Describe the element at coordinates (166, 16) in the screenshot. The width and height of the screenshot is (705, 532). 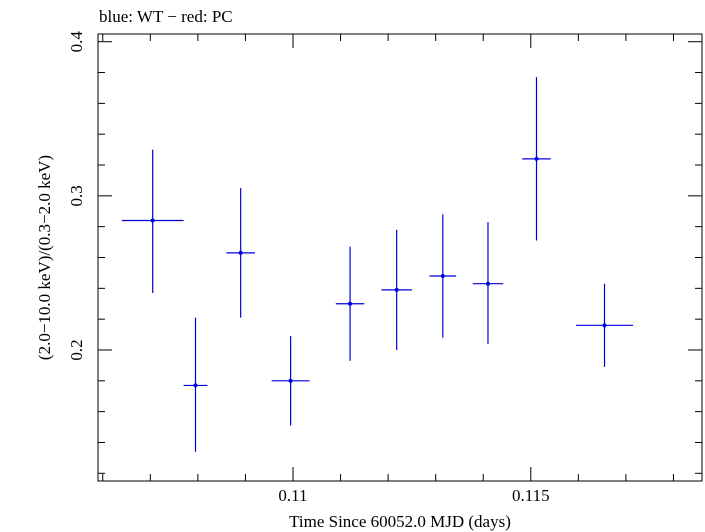
I see `chart-title: blue: WT − red: PC` at that location.